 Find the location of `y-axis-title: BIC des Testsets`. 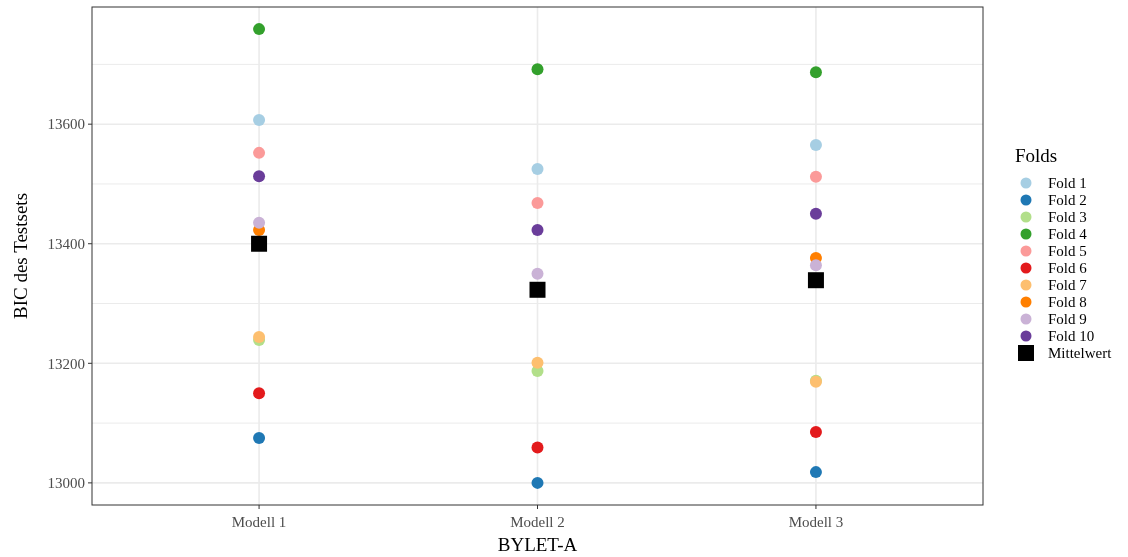

y-axis-title: BIC des Testsets is located at coordinates (20, 256).